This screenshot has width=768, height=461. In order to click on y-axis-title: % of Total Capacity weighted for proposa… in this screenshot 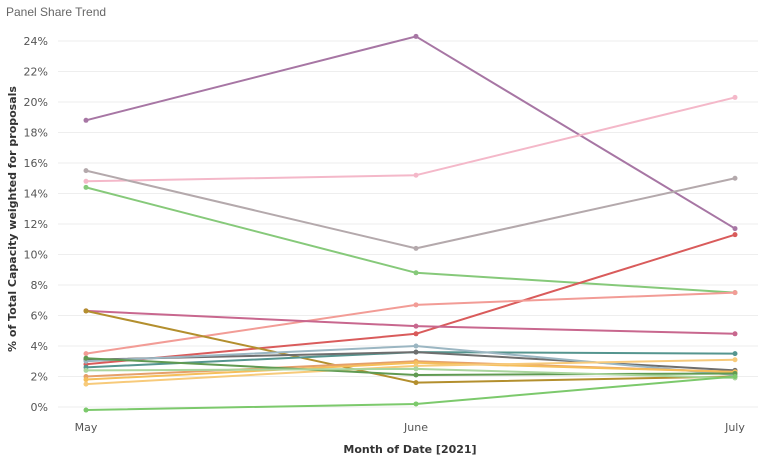, I will do `click(12, 219)`.